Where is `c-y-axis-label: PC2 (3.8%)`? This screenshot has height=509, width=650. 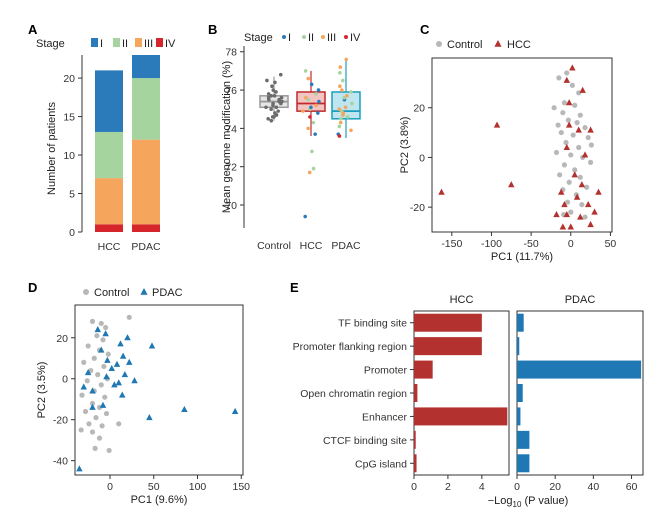
c-y-axis-label: PC2 (3.8%) is located at coordinates (405, 145).